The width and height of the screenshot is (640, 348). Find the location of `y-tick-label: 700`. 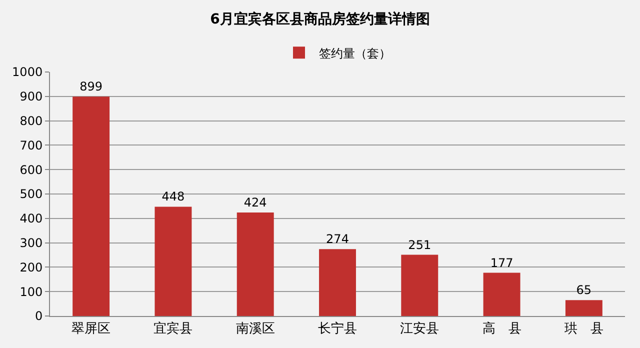

y-tick-label: 700 is located at coordinates (31, 145).